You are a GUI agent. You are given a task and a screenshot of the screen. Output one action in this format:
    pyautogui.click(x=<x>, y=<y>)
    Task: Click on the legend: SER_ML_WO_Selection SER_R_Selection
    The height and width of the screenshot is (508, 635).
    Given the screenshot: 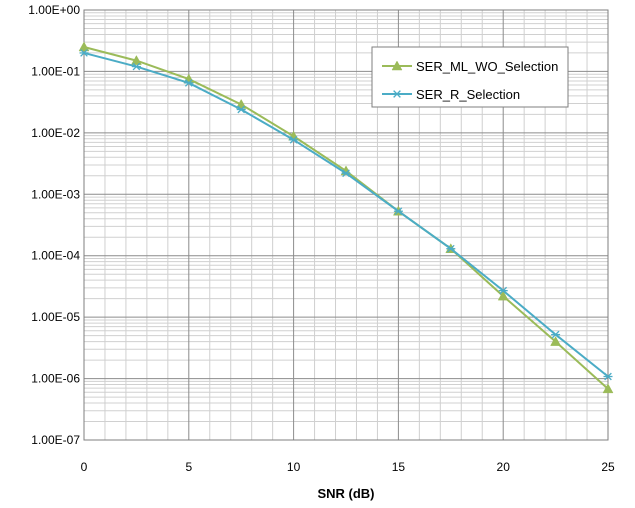 What is the action you would take?
    pyautogui.click(x=470, y=77)
    